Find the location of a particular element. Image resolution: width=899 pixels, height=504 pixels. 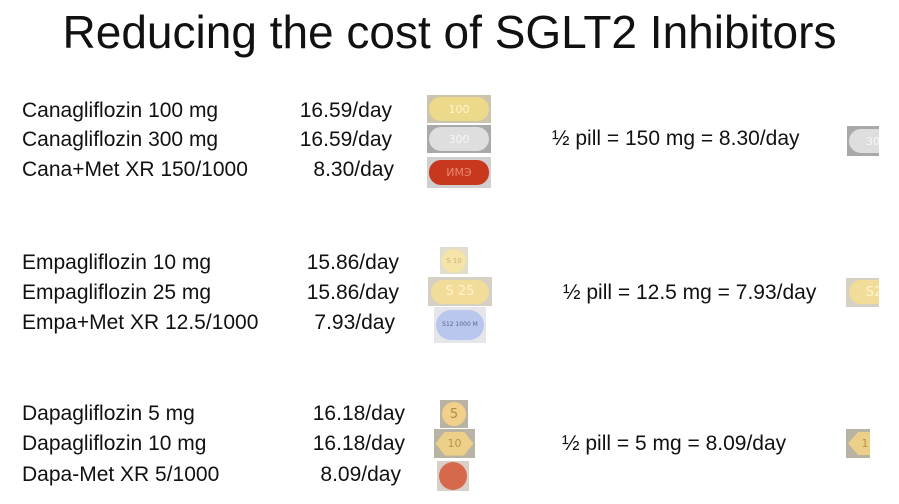

drug-name: Dapagliflozin 10 mg is located at coordinates (114, 443).